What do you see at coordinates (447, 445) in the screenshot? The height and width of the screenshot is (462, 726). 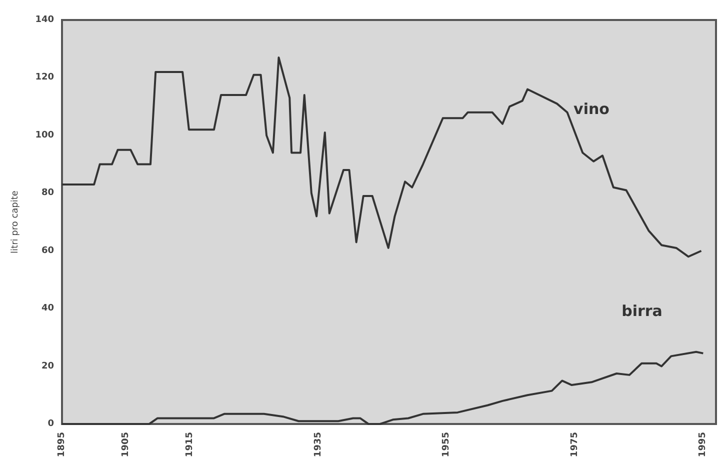 I see `x-tick-label: 1955` at bounding box center [447, 445].